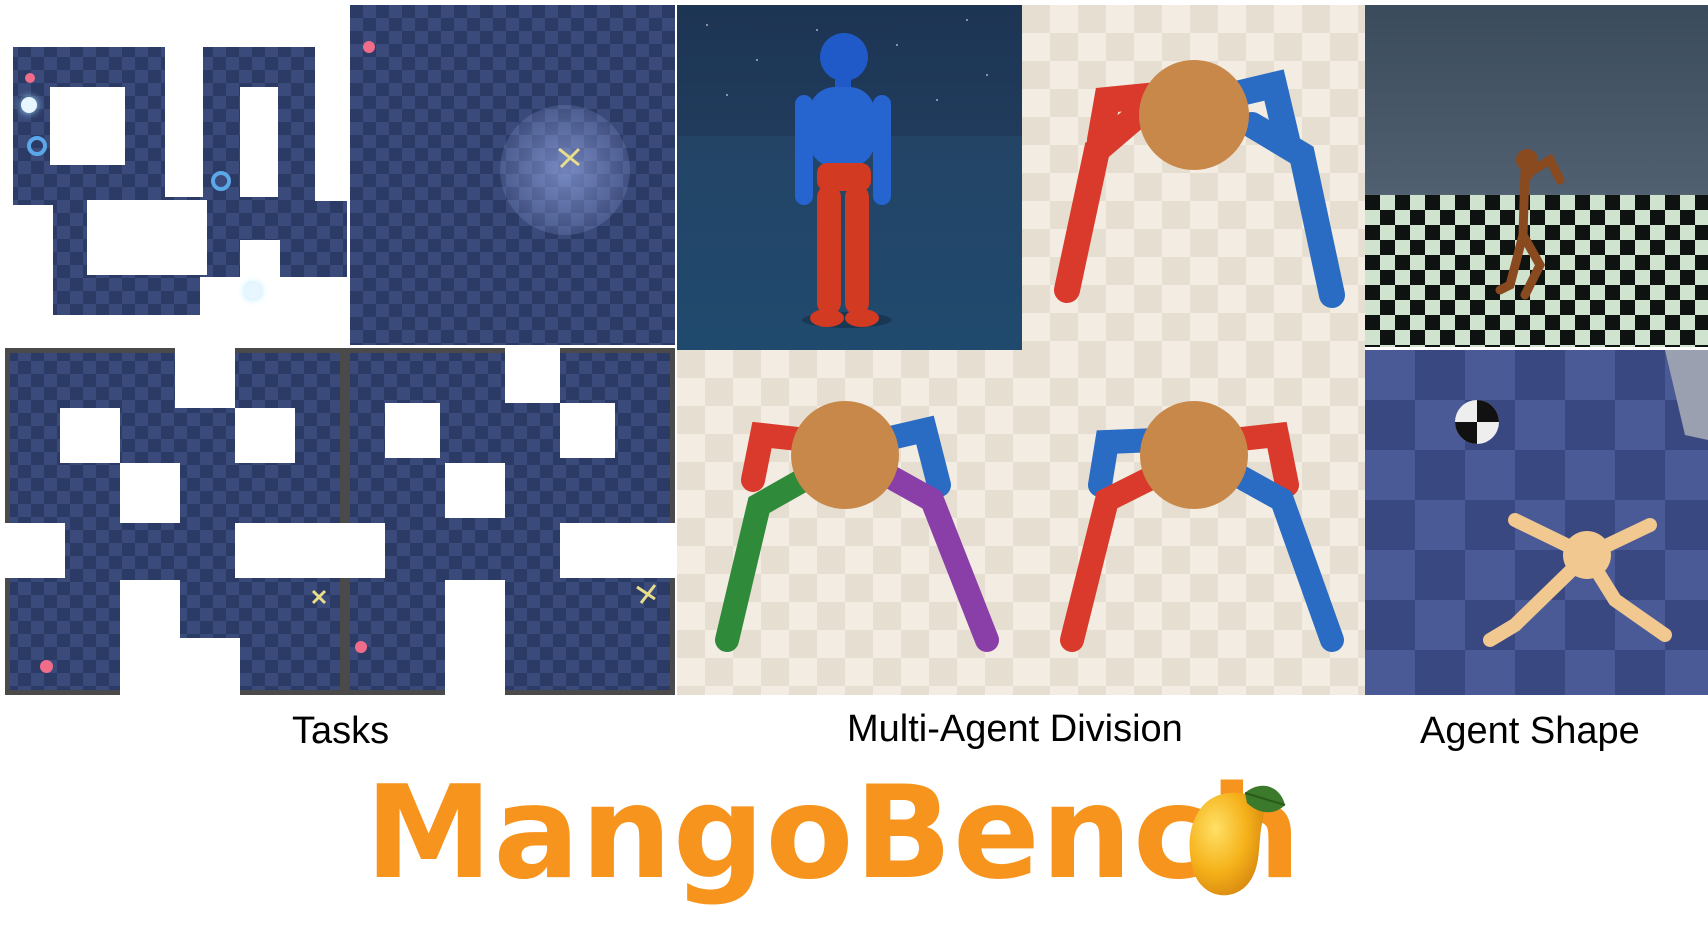 This screenshot has height=926, width=1708. I want to click on shape-panel-top, so click(1536, 176).